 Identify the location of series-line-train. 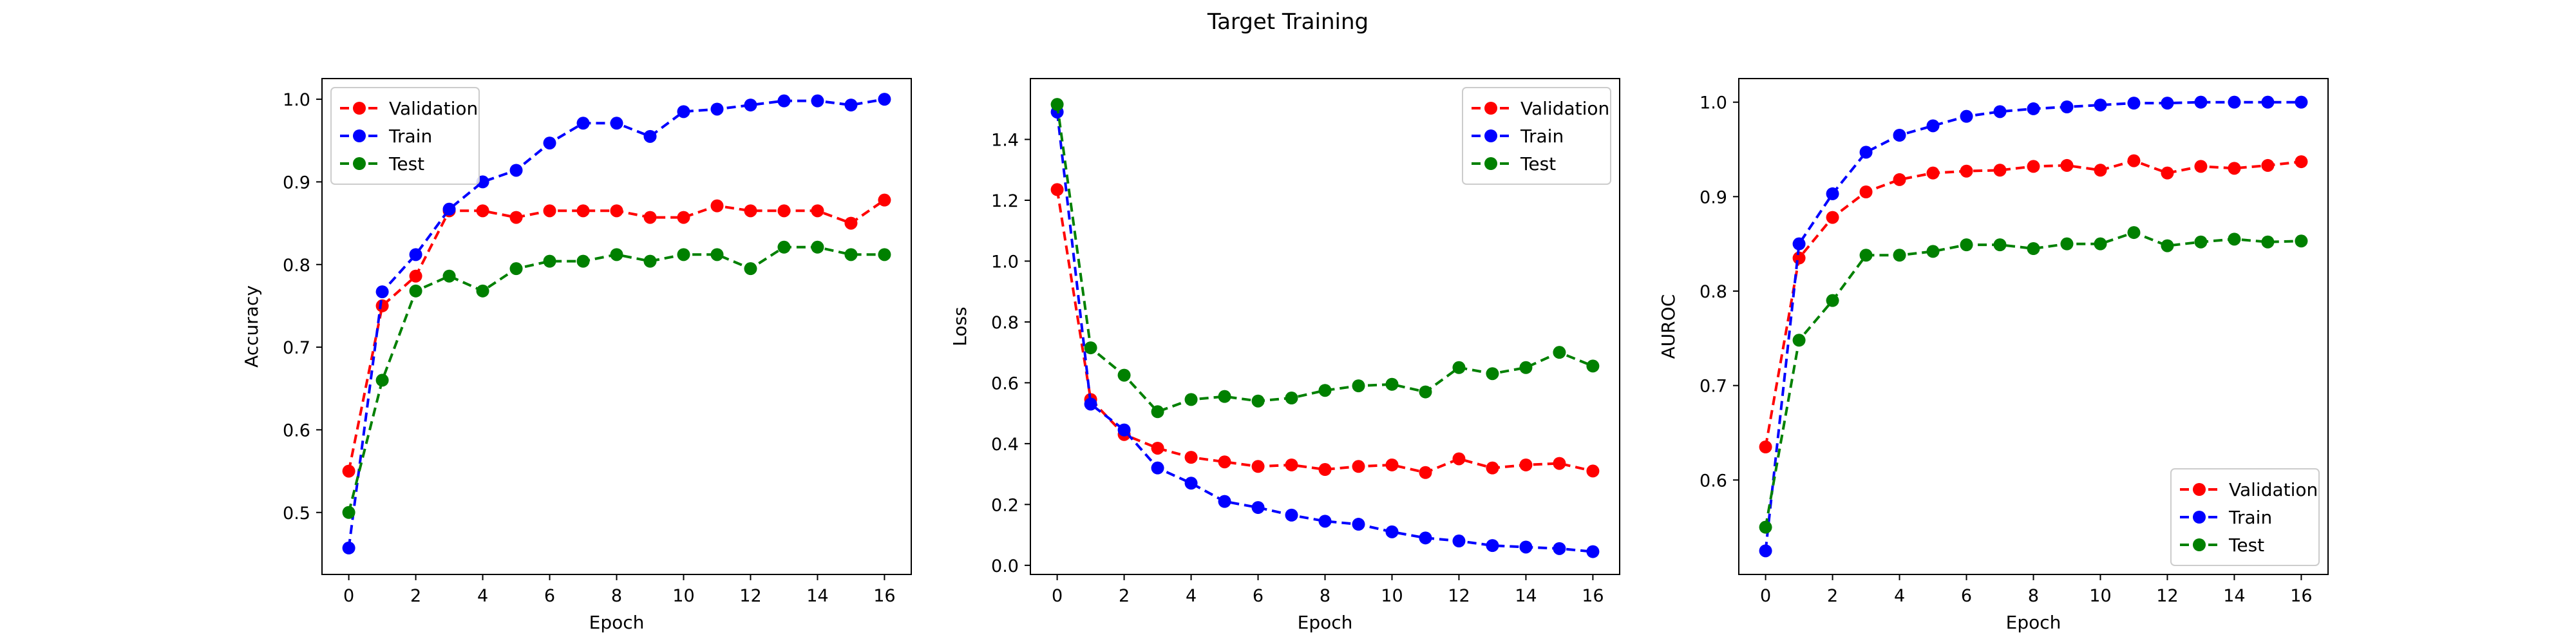
(1324, 332).